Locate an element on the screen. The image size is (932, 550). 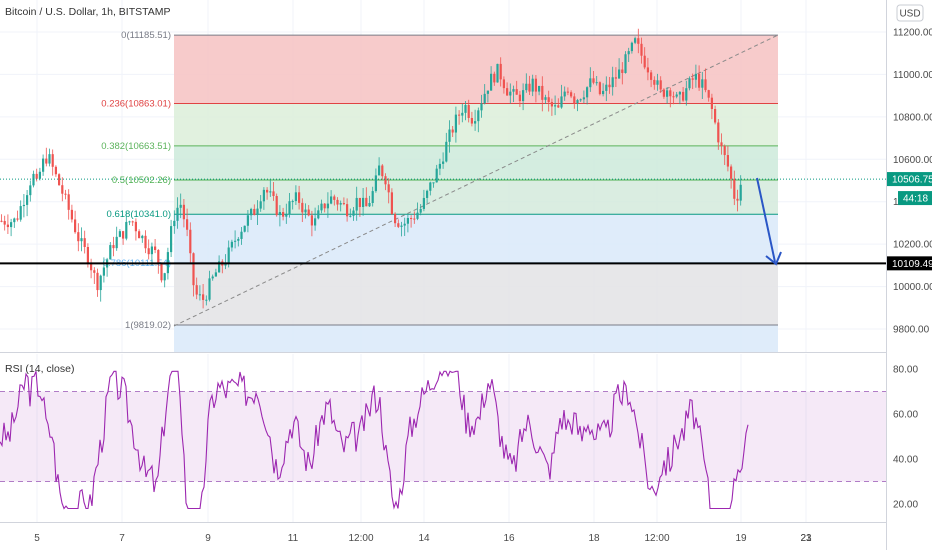
svg-text: 44:18 is located at coordinates (915, 199).